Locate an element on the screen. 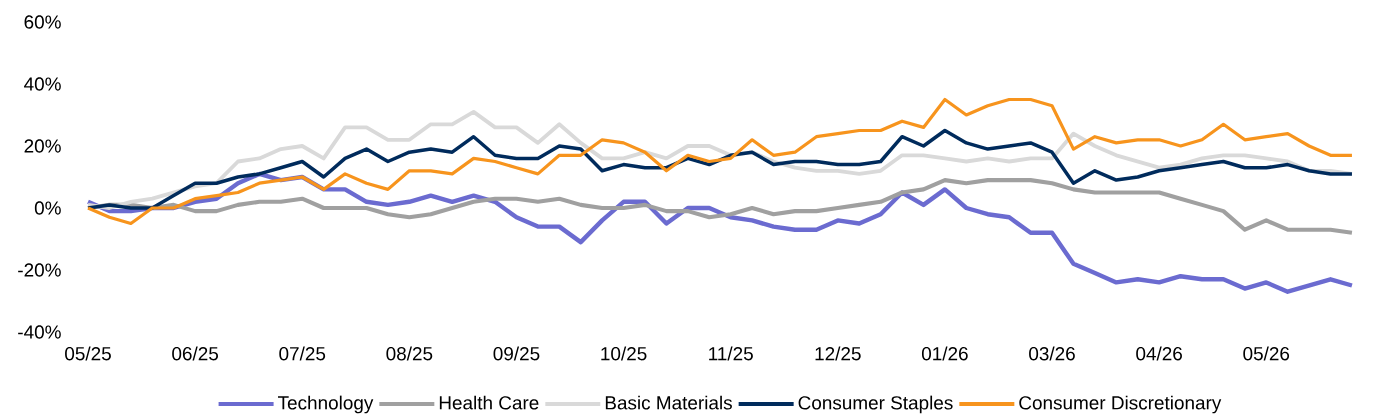 The image size is (1393, 419). x-tick-label: 06/25 is located at coordinates (195, 353).